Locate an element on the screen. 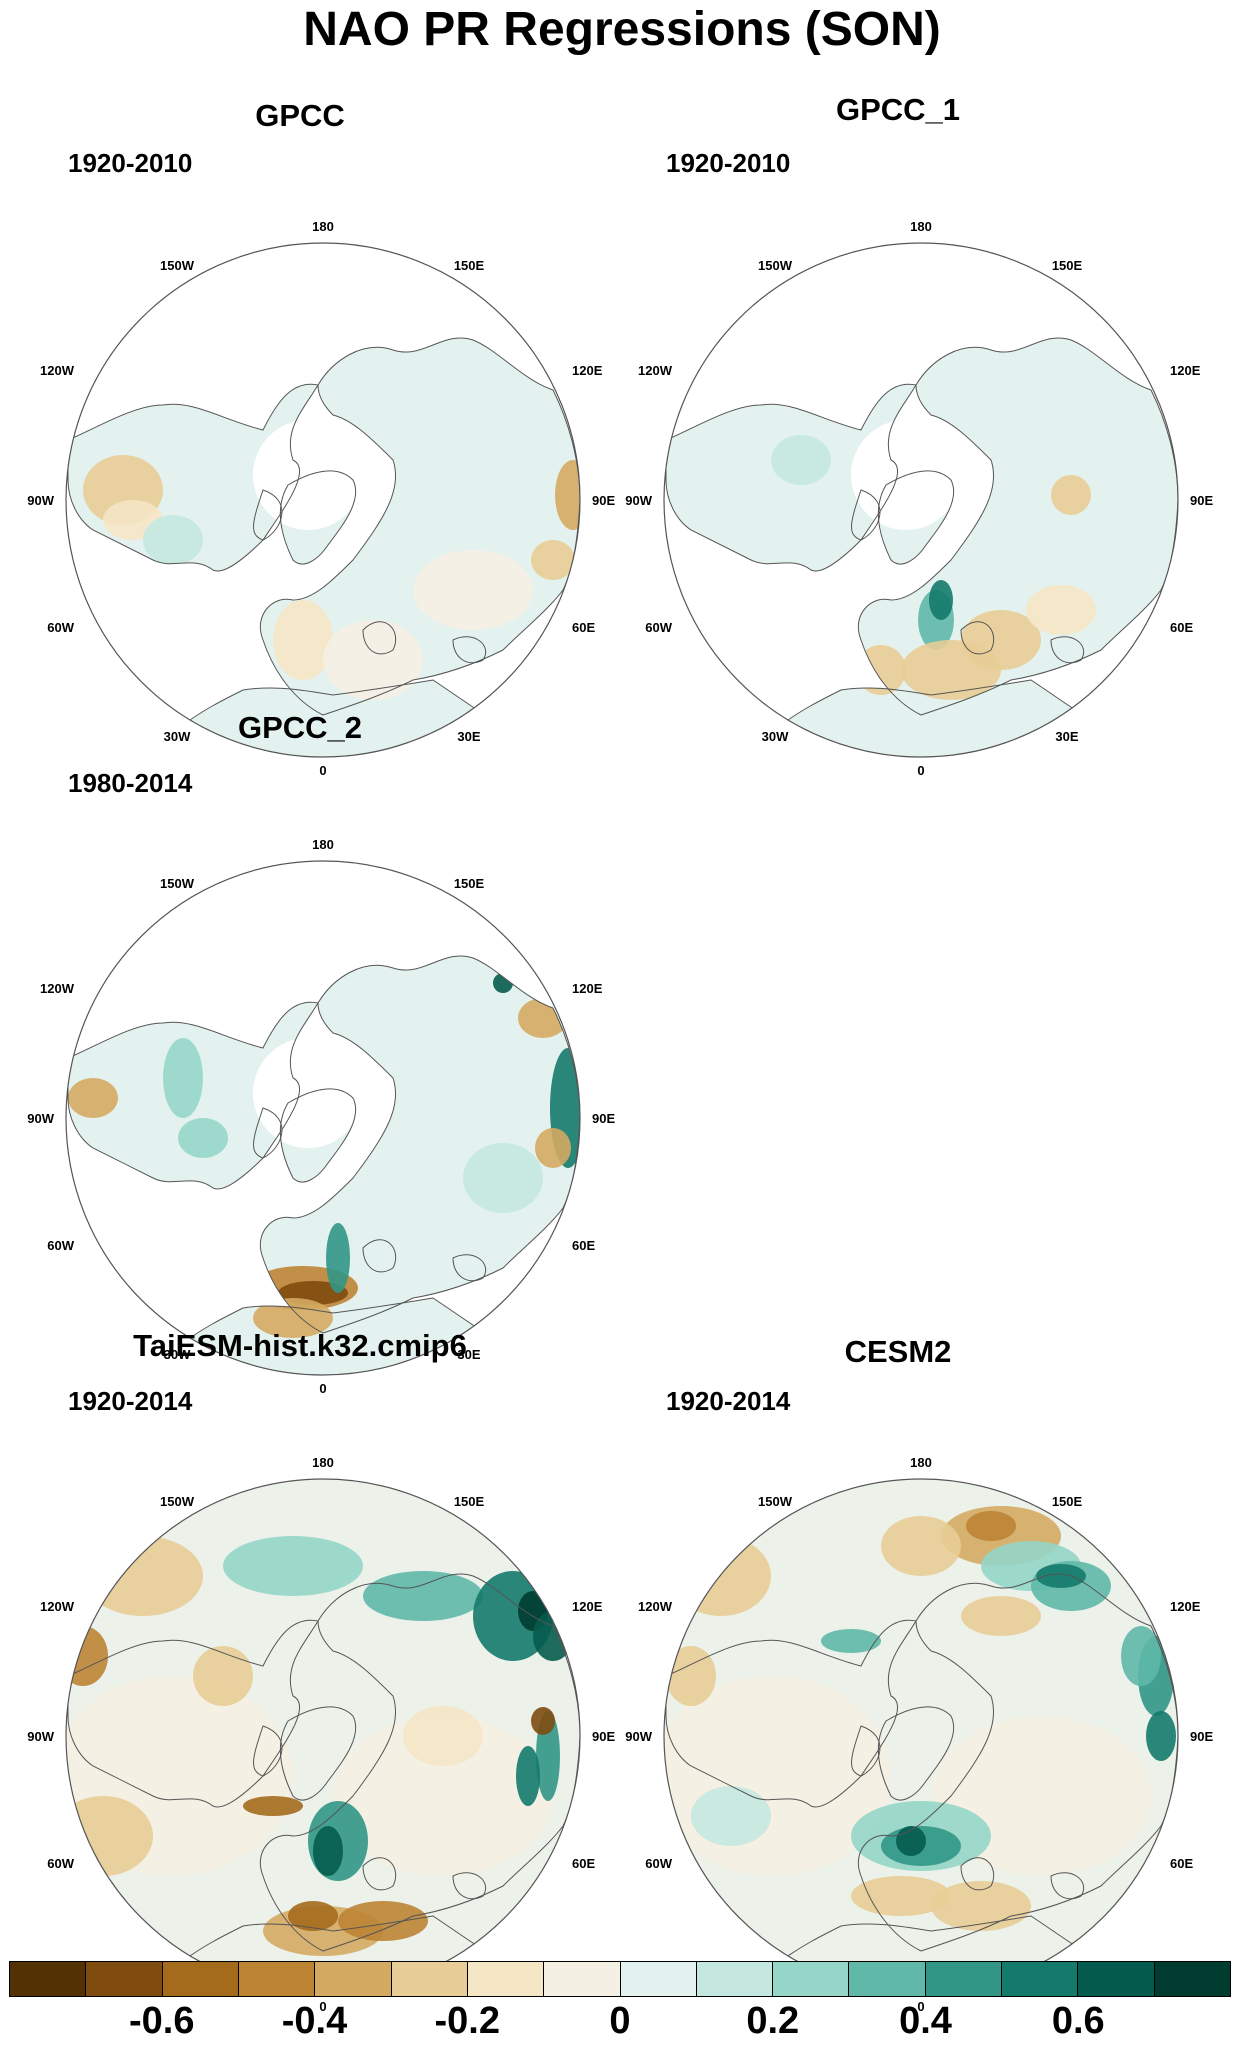 This screenshot has height=2047, width=1244. figure-title: NAO PR Regressions (SON) is located at coordinates (622, 29).